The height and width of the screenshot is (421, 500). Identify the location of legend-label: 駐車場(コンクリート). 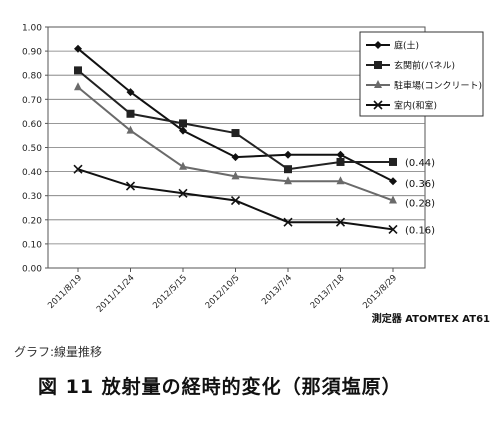
(438, 86).